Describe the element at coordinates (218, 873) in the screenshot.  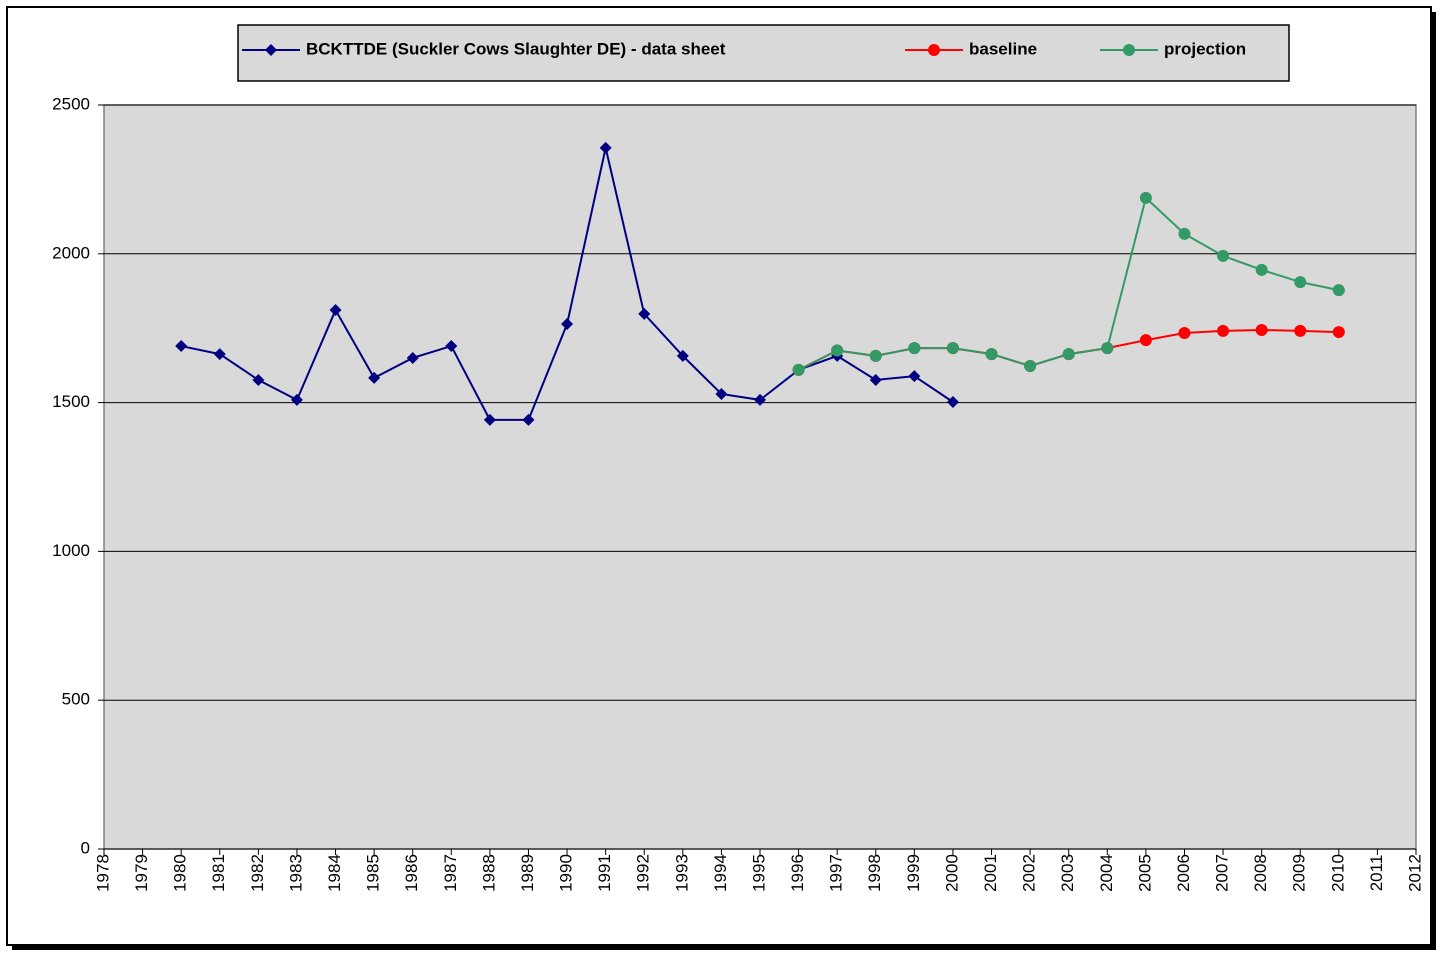
I see `x-tick-label: 1981` at that location.